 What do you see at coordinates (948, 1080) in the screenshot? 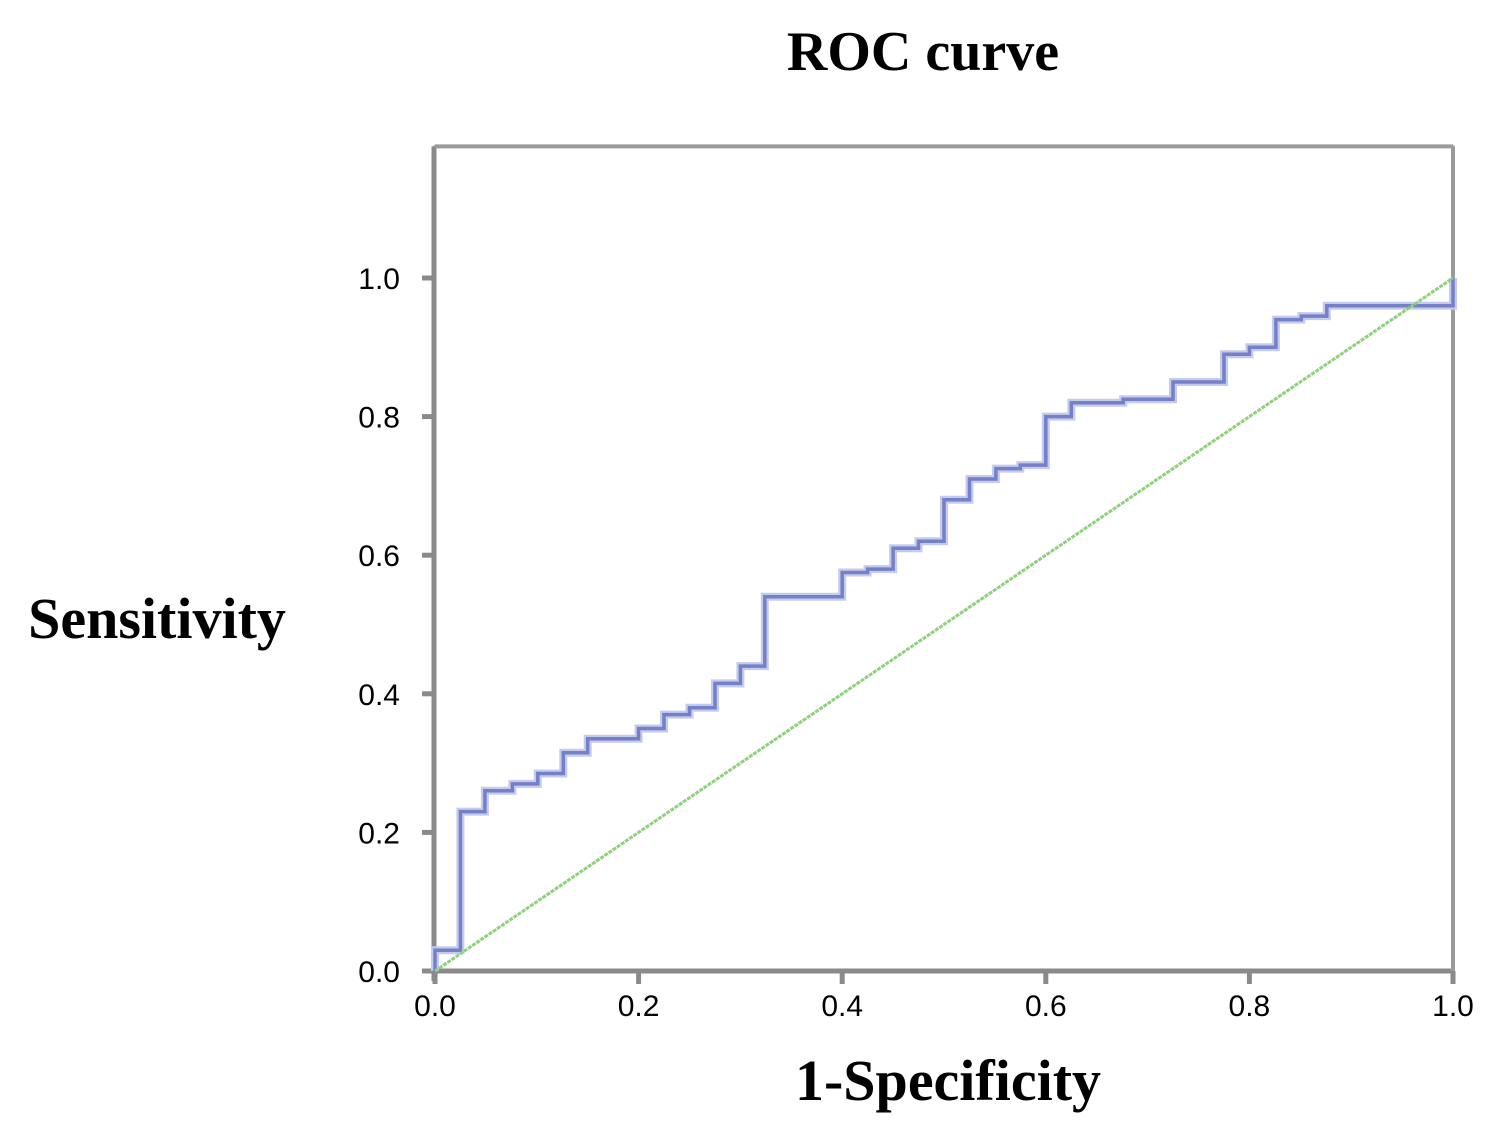
I see `x-axis-label: 1-Specificity` at bounding box center [948, 1080].